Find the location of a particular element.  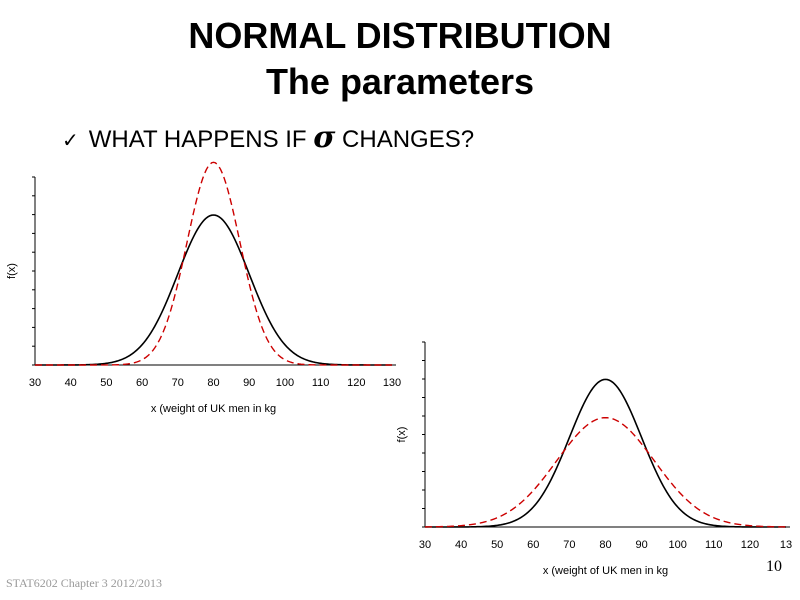

x-tick-label: 130 is located at coordinates (392, 383).